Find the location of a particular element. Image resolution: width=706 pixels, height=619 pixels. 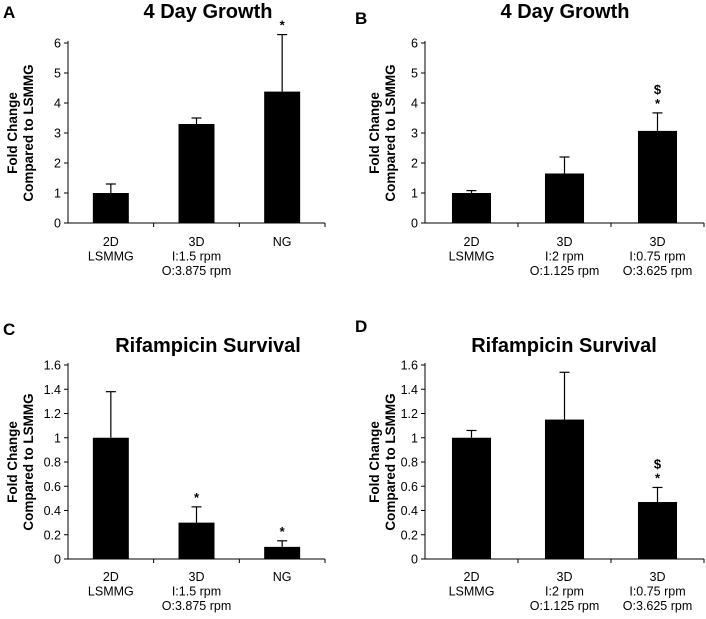

panel-label: C is located at coordinates (9, 329).